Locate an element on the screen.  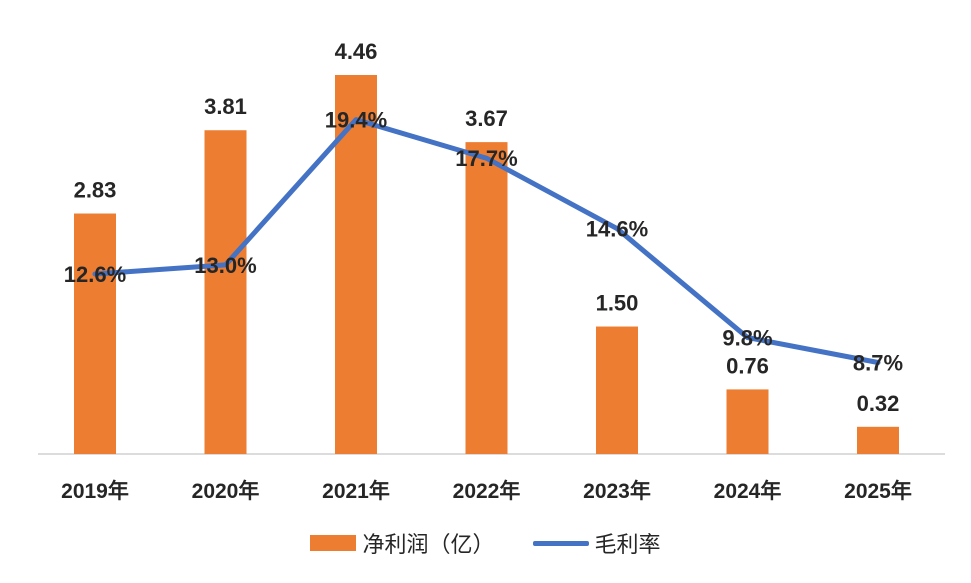
margin-value-label: 14.6% is located at coordinates (617, 229).